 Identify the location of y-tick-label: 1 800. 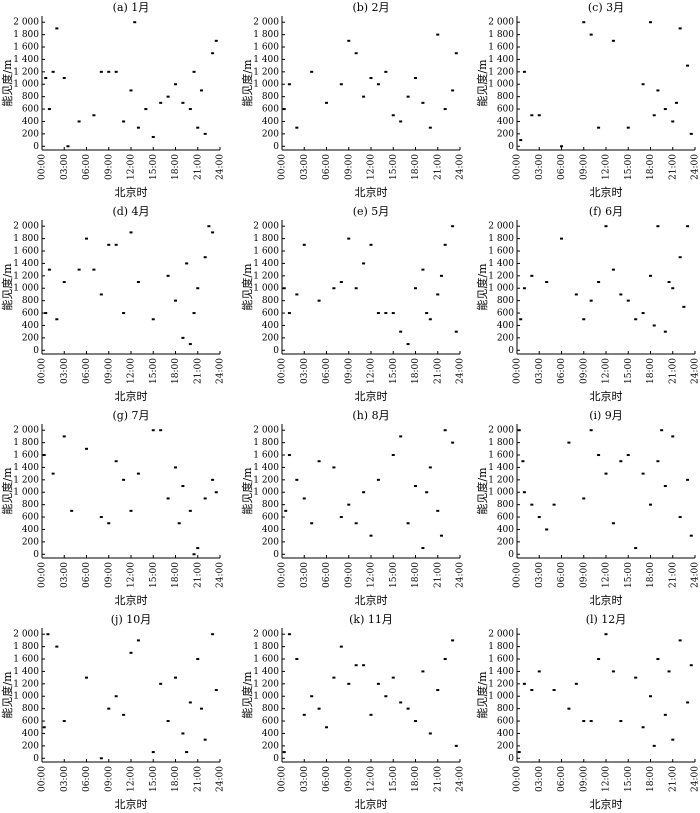
(501, 443).